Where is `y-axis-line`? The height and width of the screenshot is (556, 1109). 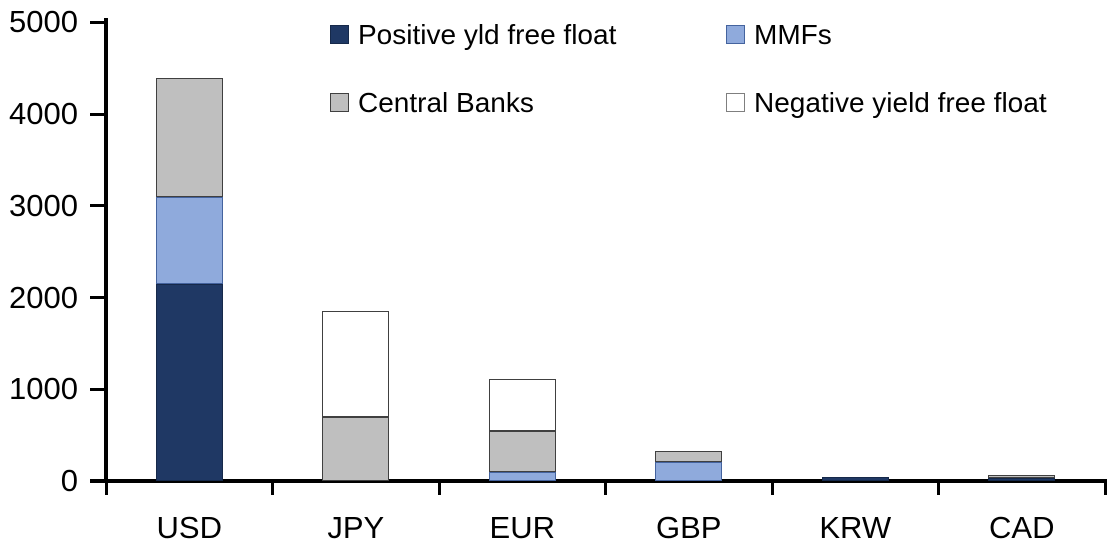
y-axis-line is located at coordinates (106, 250).